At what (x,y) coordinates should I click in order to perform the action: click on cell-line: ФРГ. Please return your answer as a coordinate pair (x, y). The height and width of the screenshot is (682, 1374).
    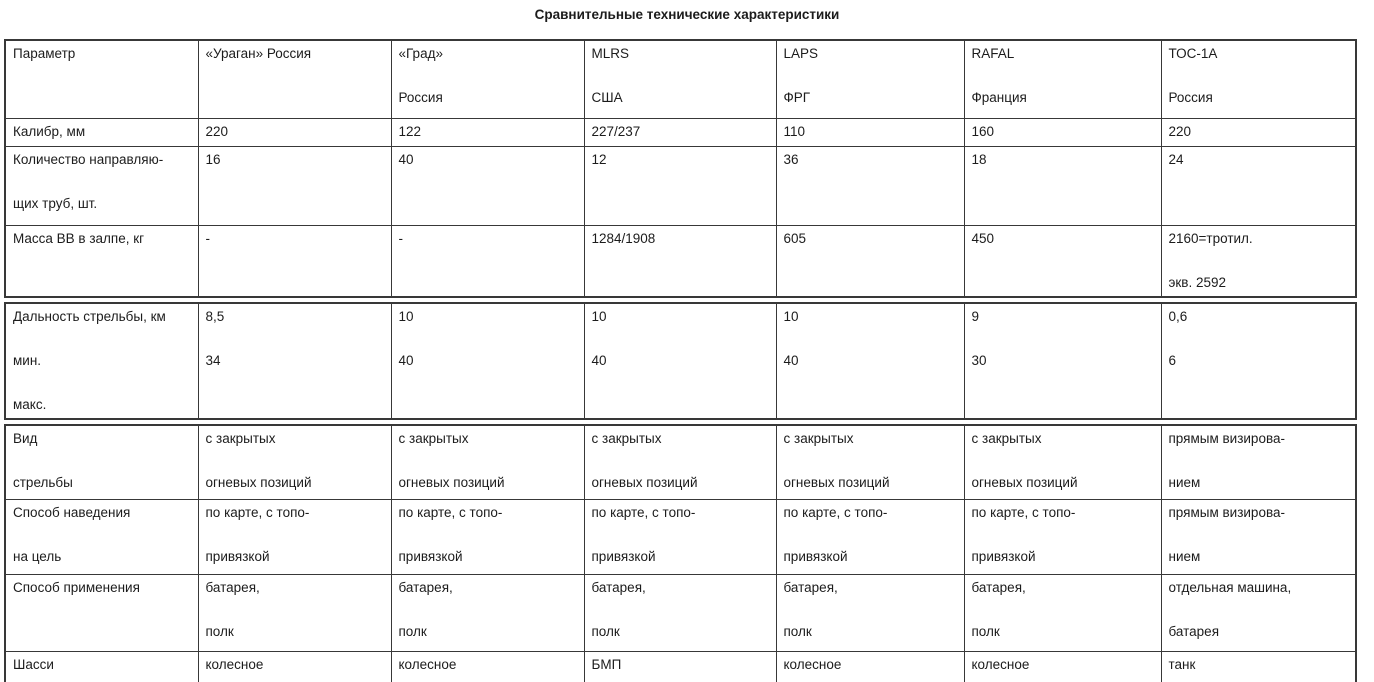
    Looking at the image, I should click on (797, 97).